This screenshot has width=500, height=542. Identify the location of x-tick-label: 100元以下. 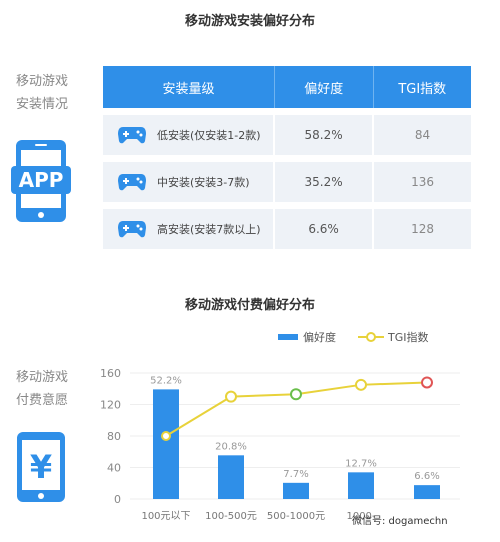
(165, 516).